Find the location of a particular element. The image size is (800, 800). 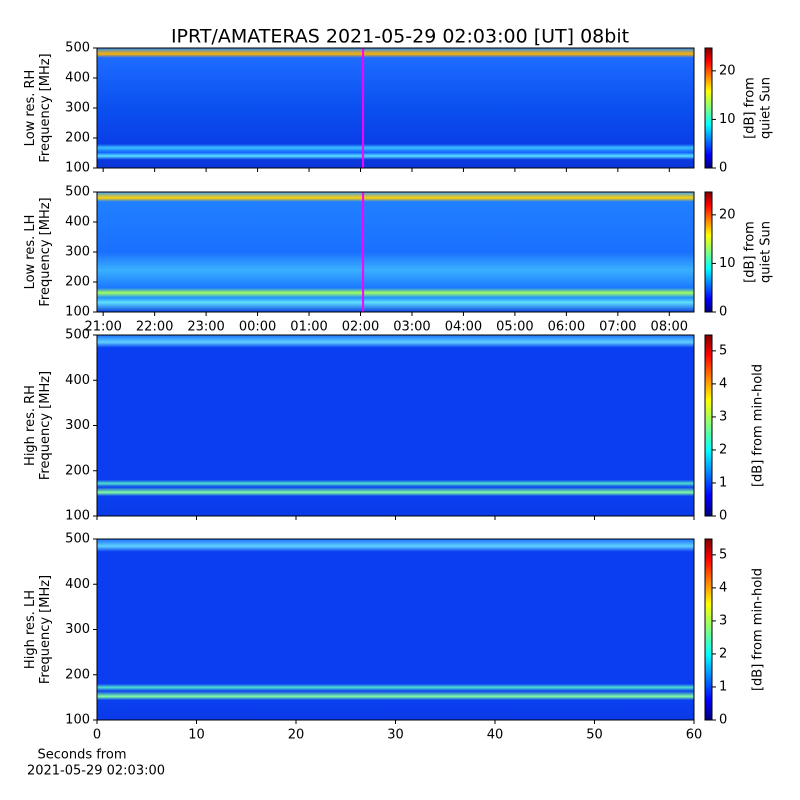

x-tick-label: 01:00 is located at coordinates (308, 327).